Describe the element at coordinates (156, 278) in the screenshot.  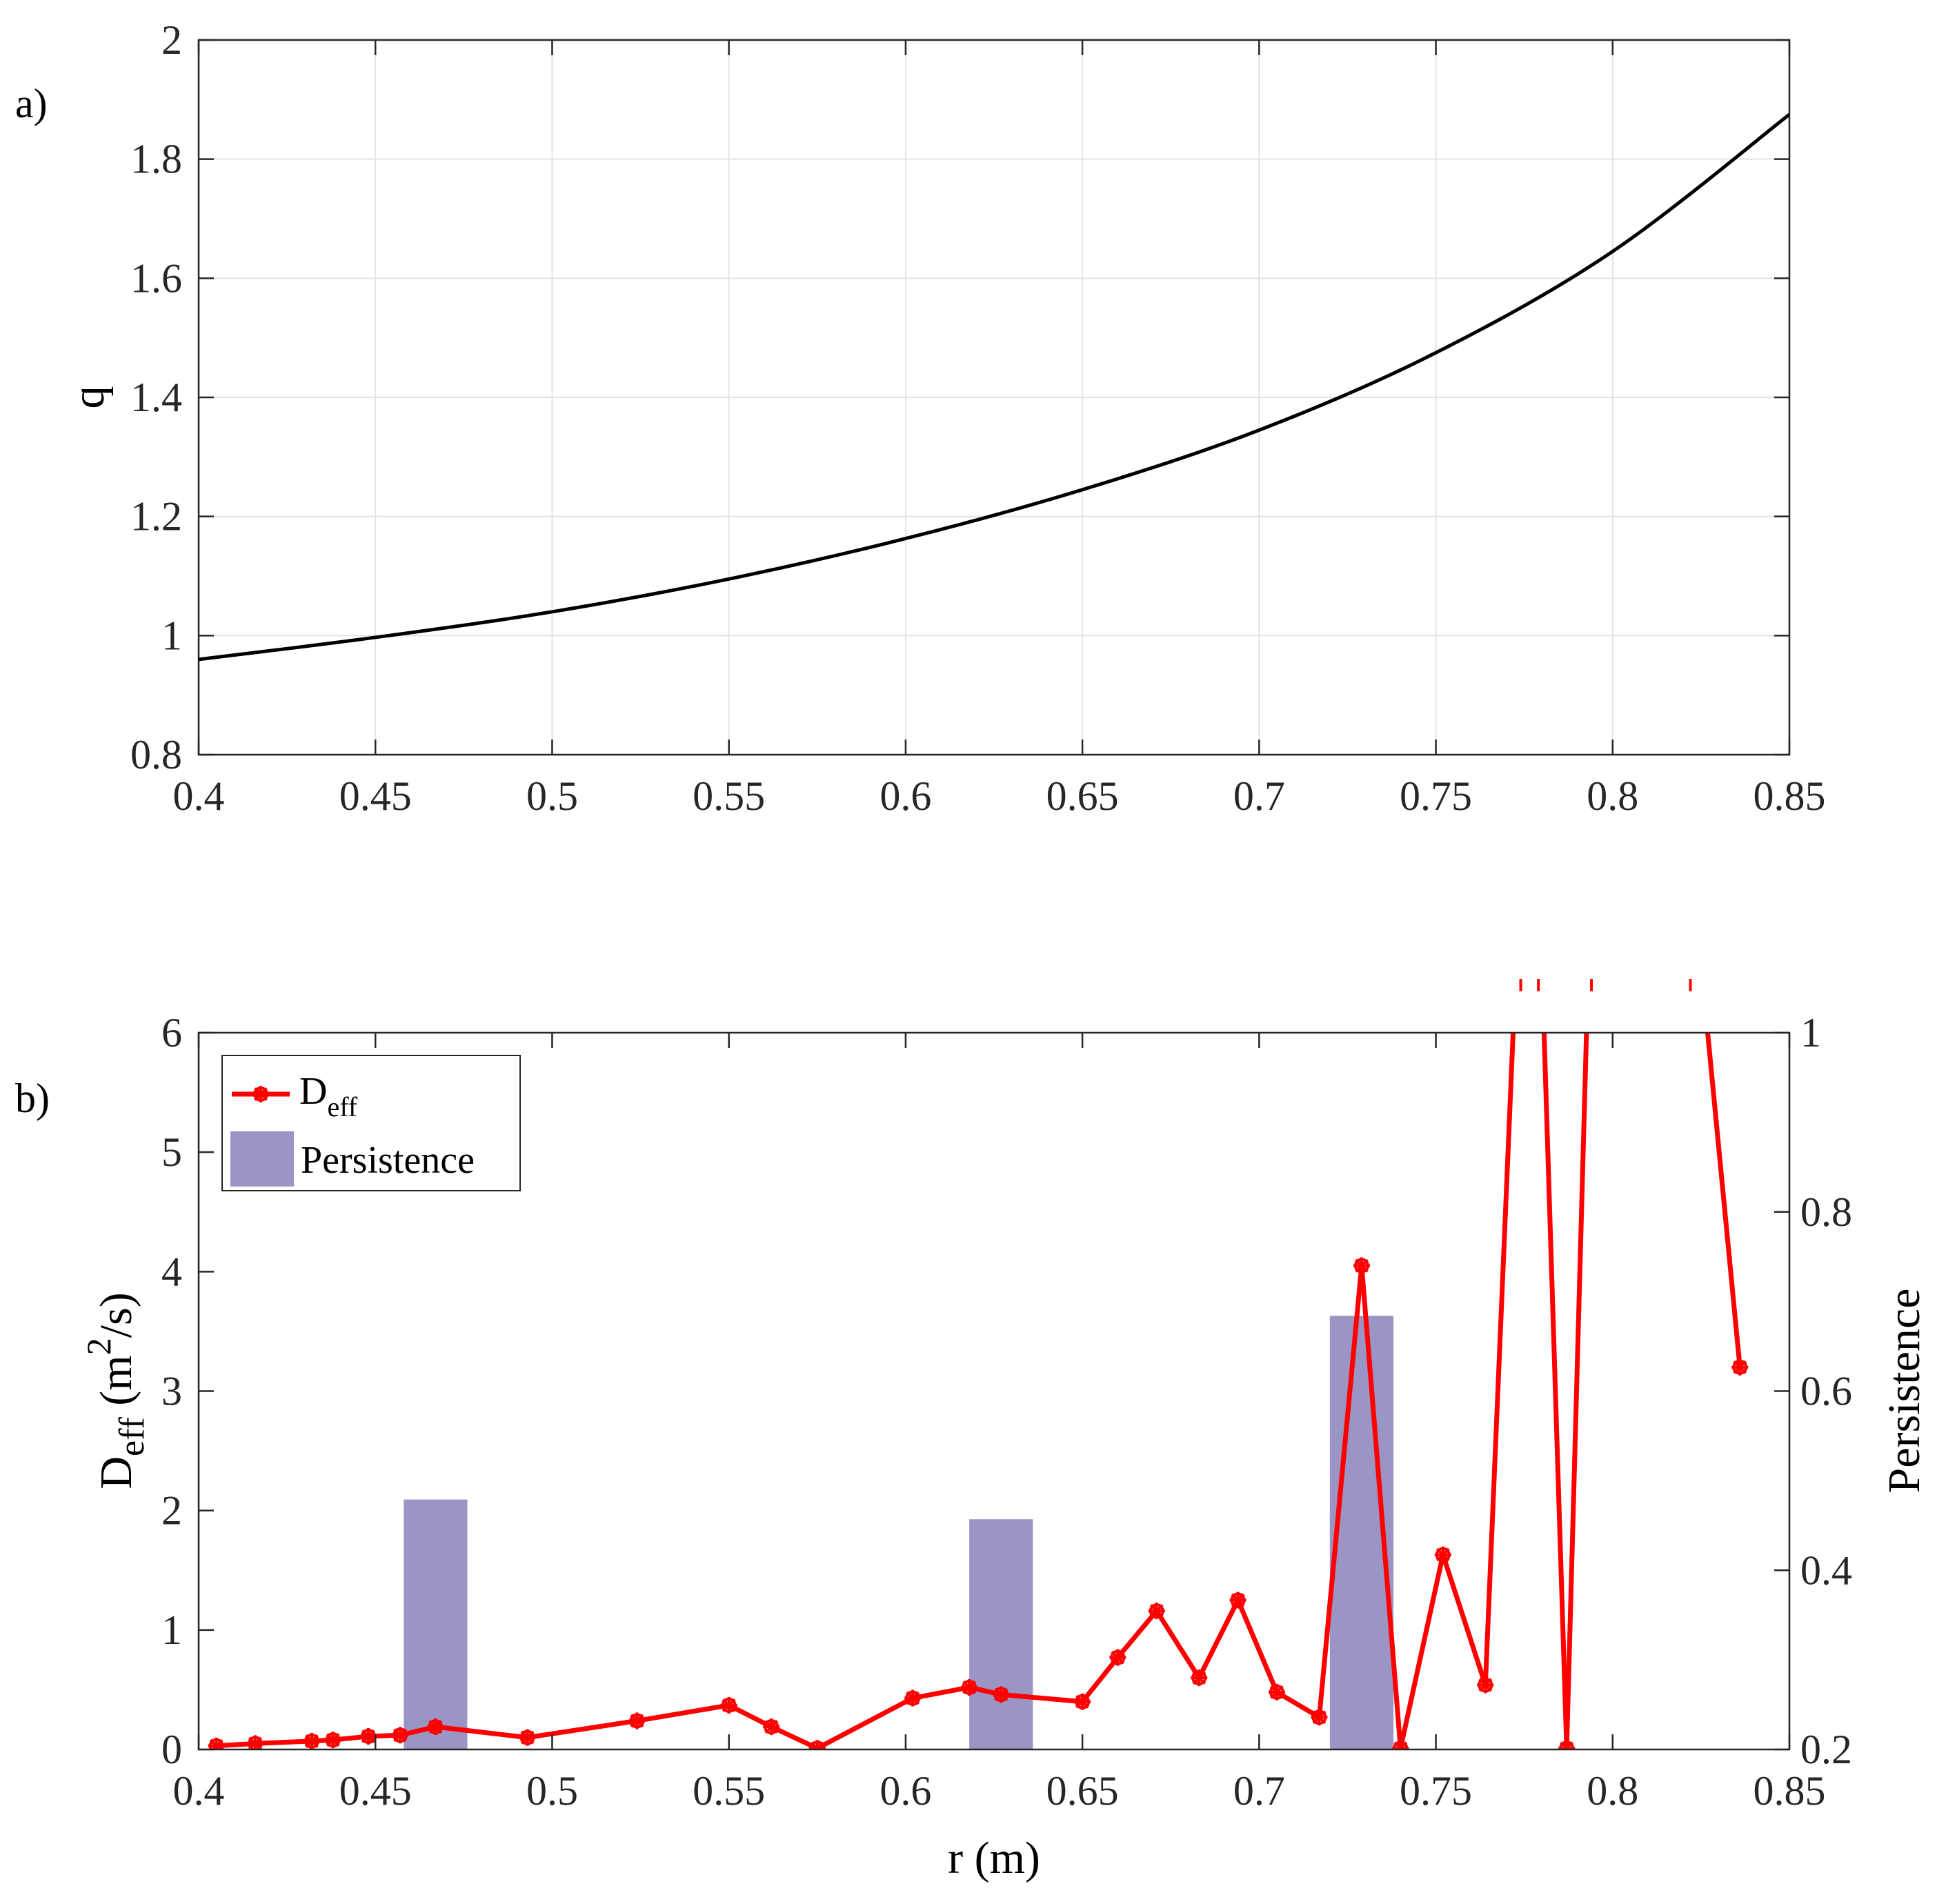
I see `y-tick-label: 1.6` at that location.